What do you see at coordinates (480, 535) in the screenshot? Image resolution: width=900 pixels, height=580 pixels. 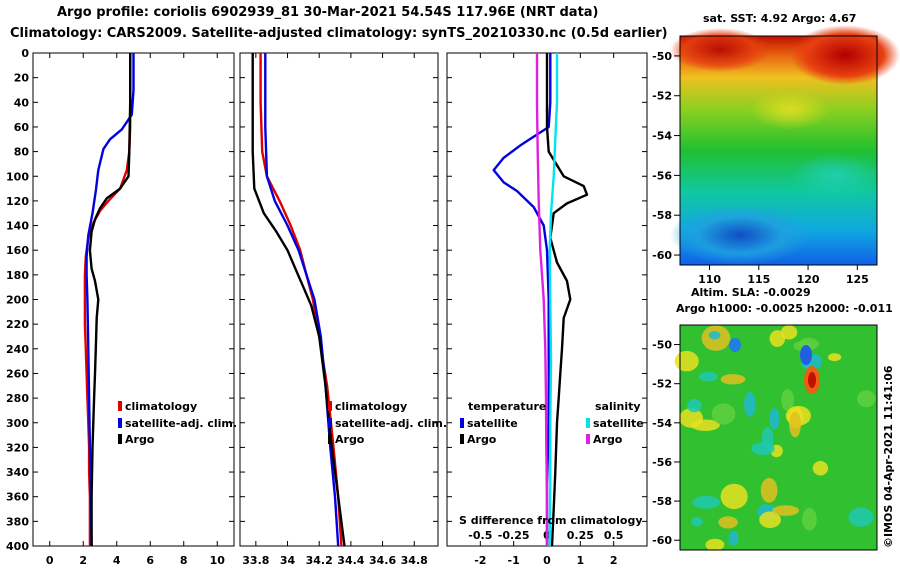 I see `s-tick-label: -0.5` at bounding box center [480, 535].